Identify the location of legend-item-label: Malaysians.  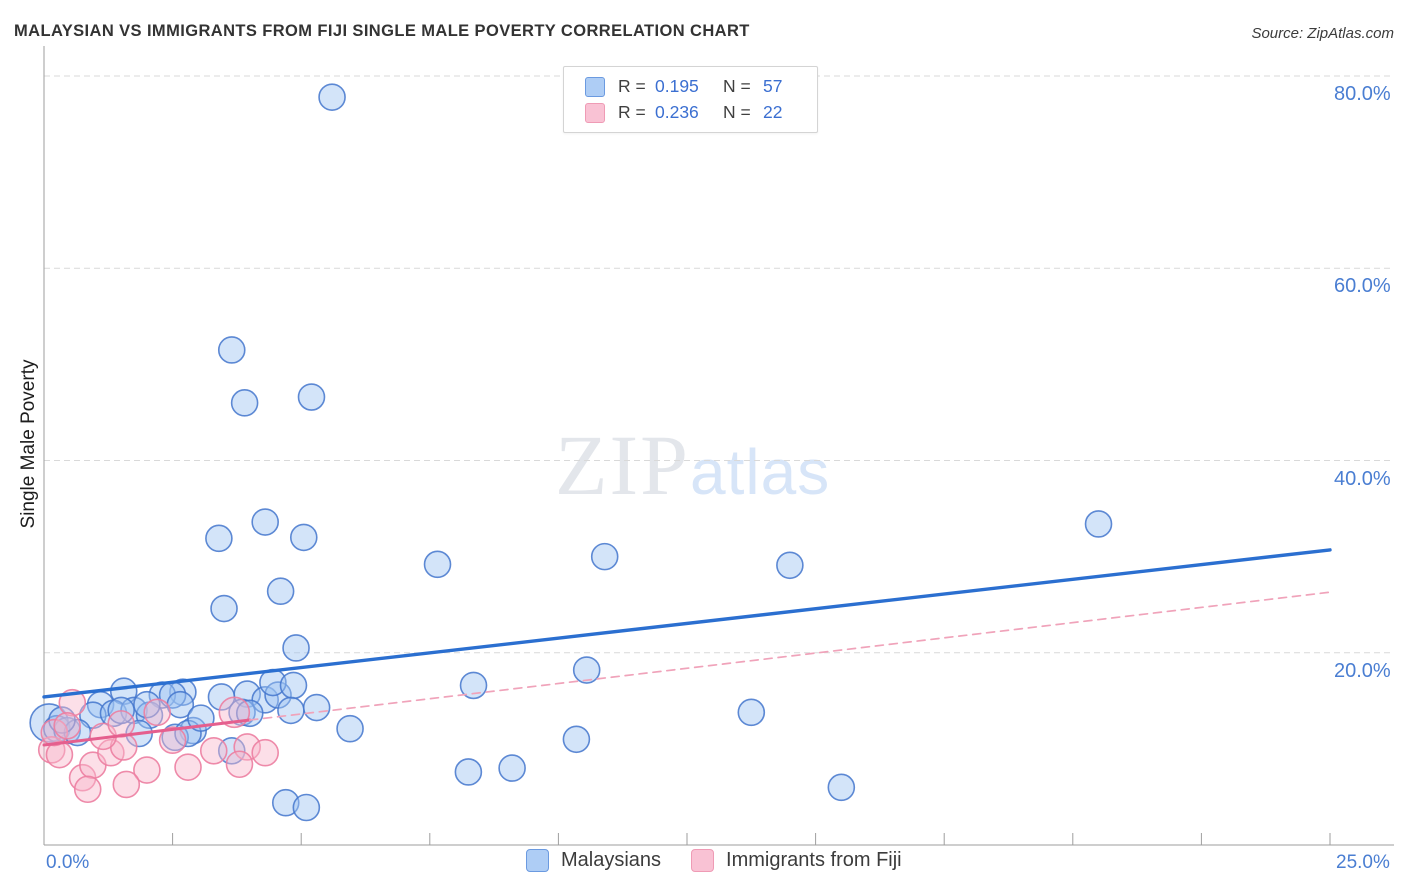
(611, 860).